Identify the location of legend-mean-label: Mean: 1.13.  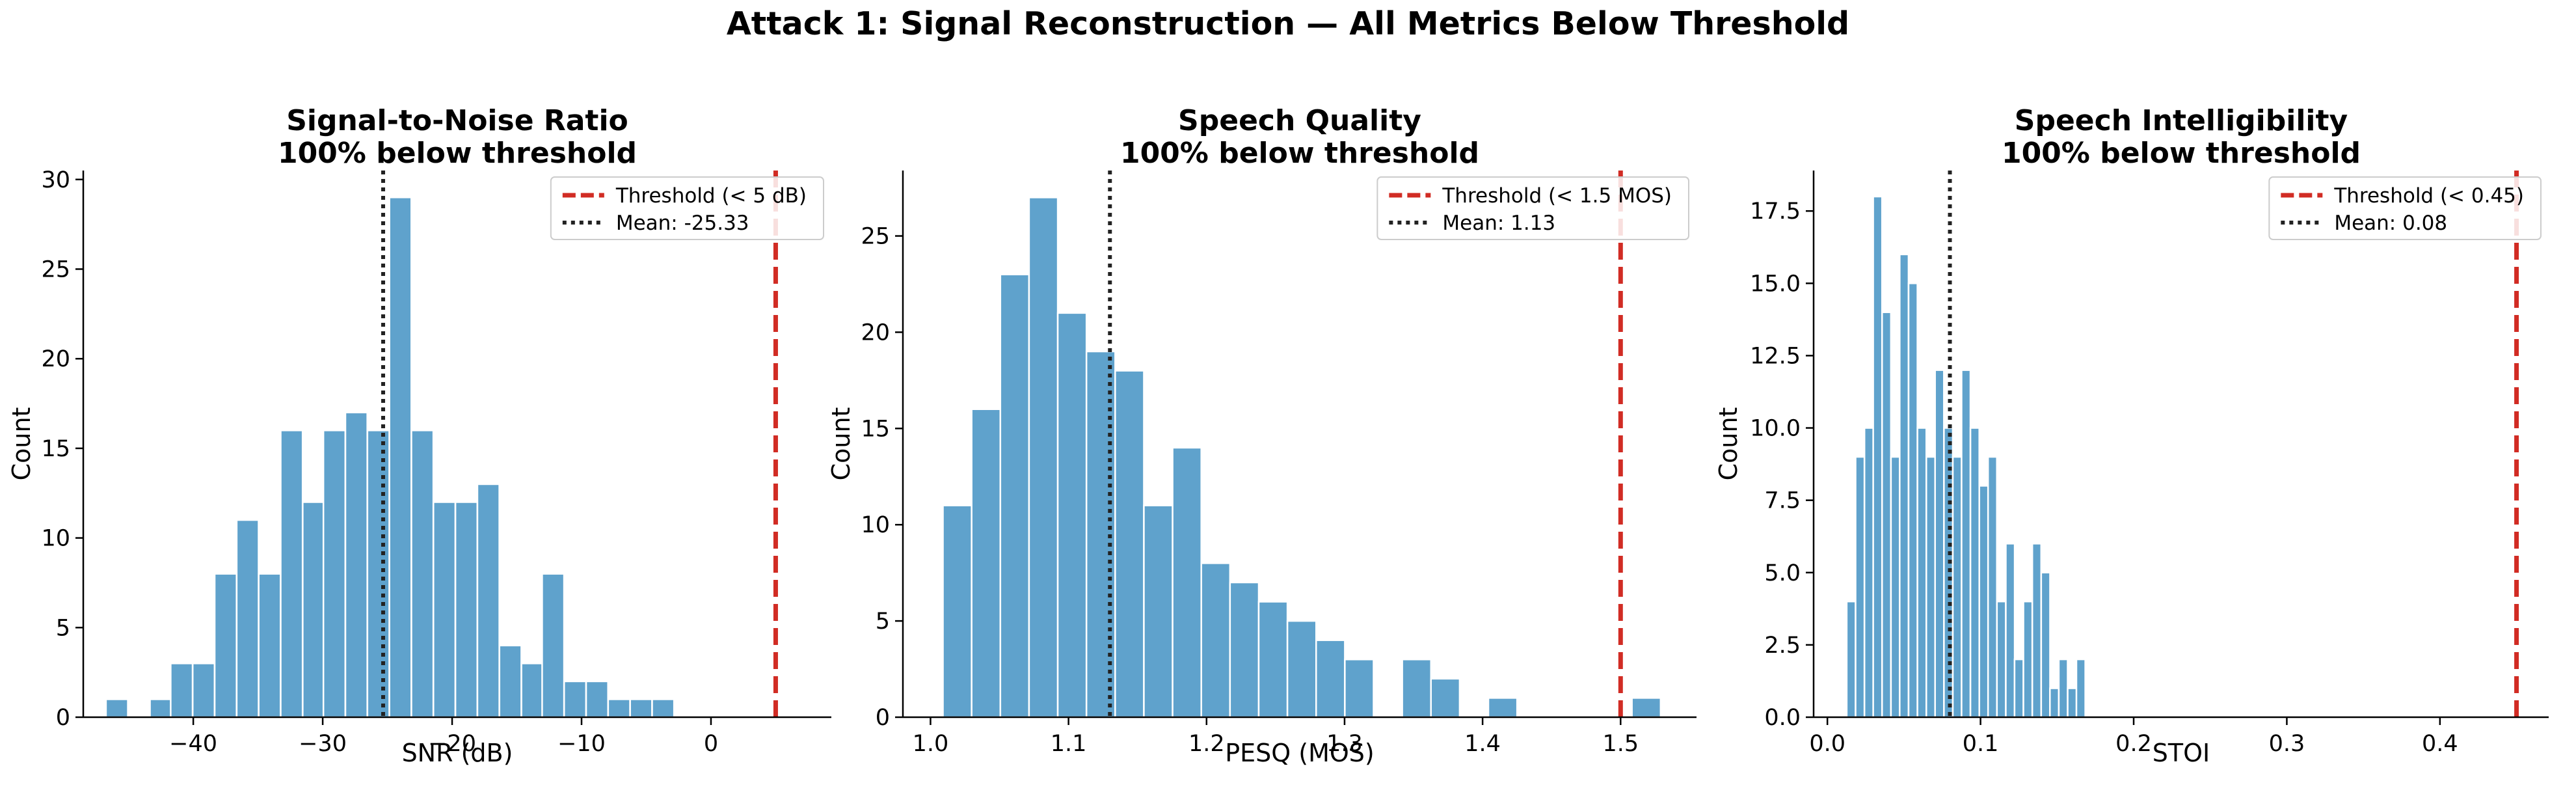
(1498, 223).